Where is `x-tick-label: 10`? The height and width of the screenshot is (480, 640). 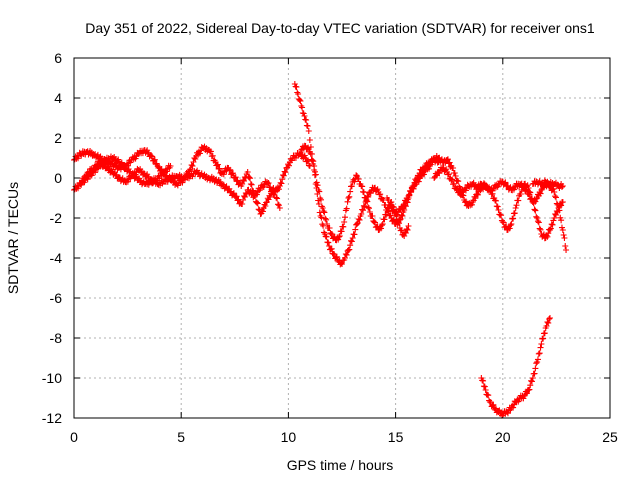 x-tick-label: 10 is located at coordinates (289, 437).